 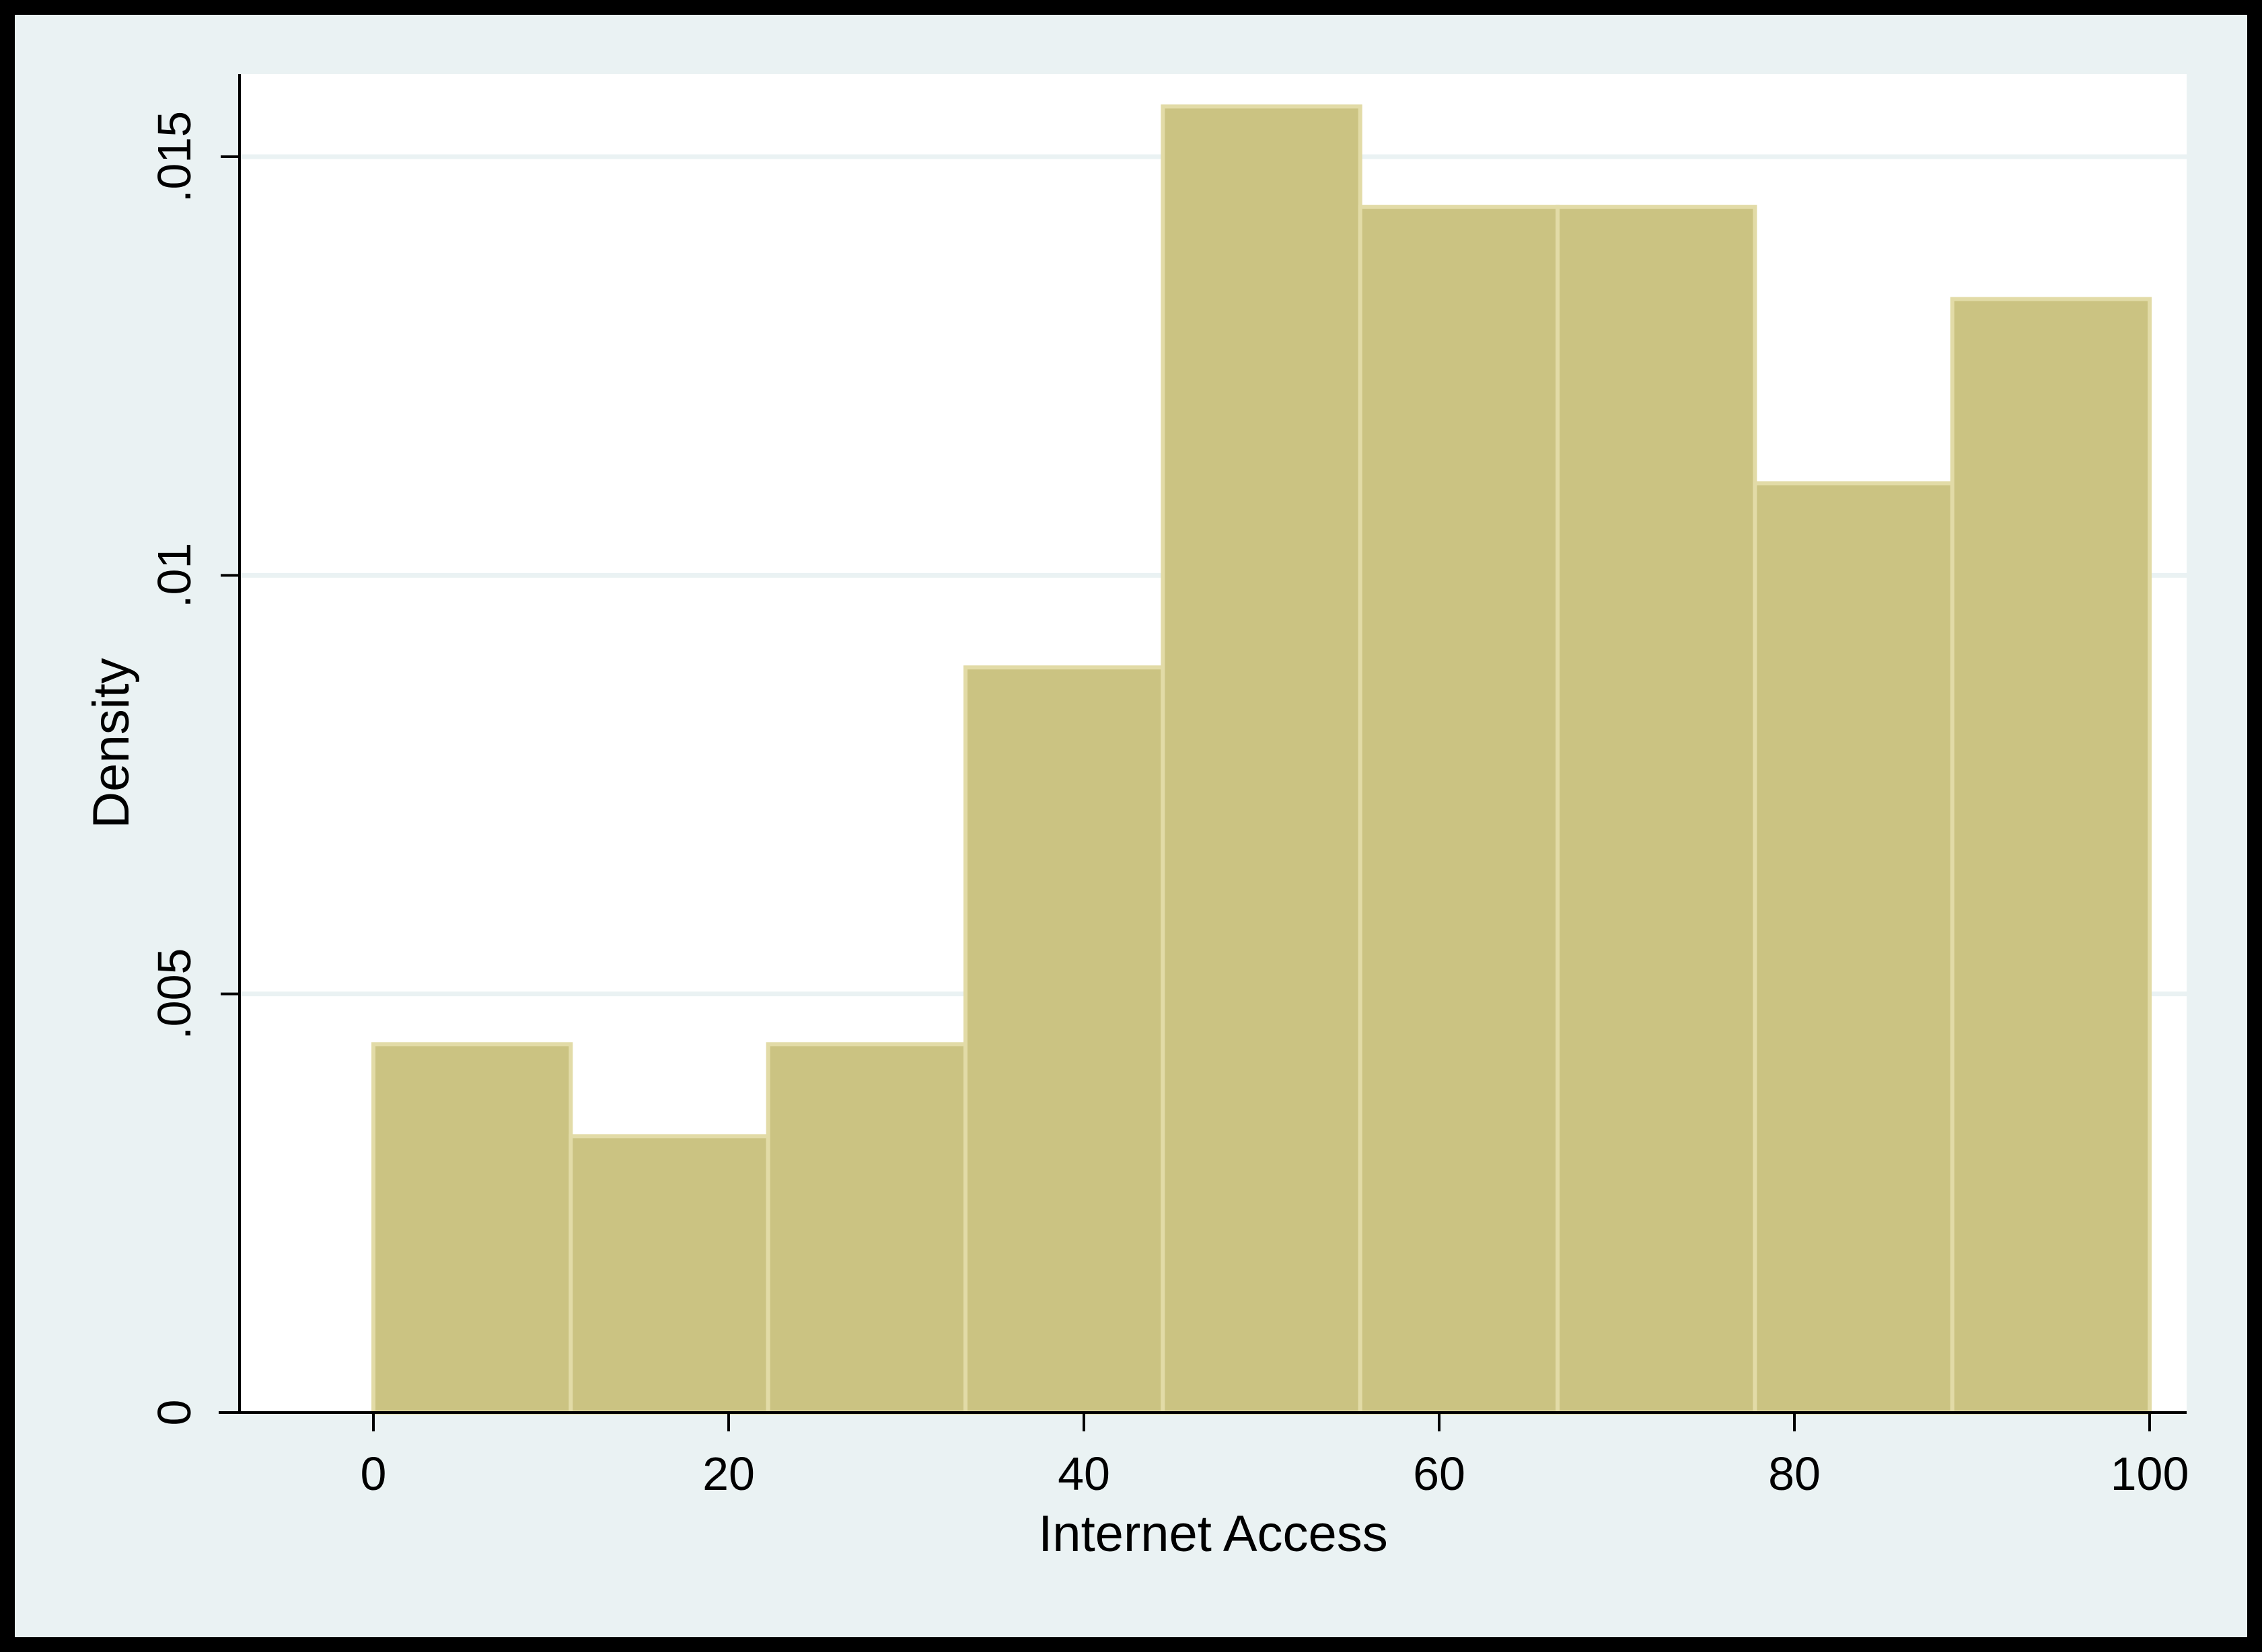 What do you see at coordinates (174, 1413) in the screenshot?
I see `y-tick-label-0: 0` at bounding box center [174, 1413].